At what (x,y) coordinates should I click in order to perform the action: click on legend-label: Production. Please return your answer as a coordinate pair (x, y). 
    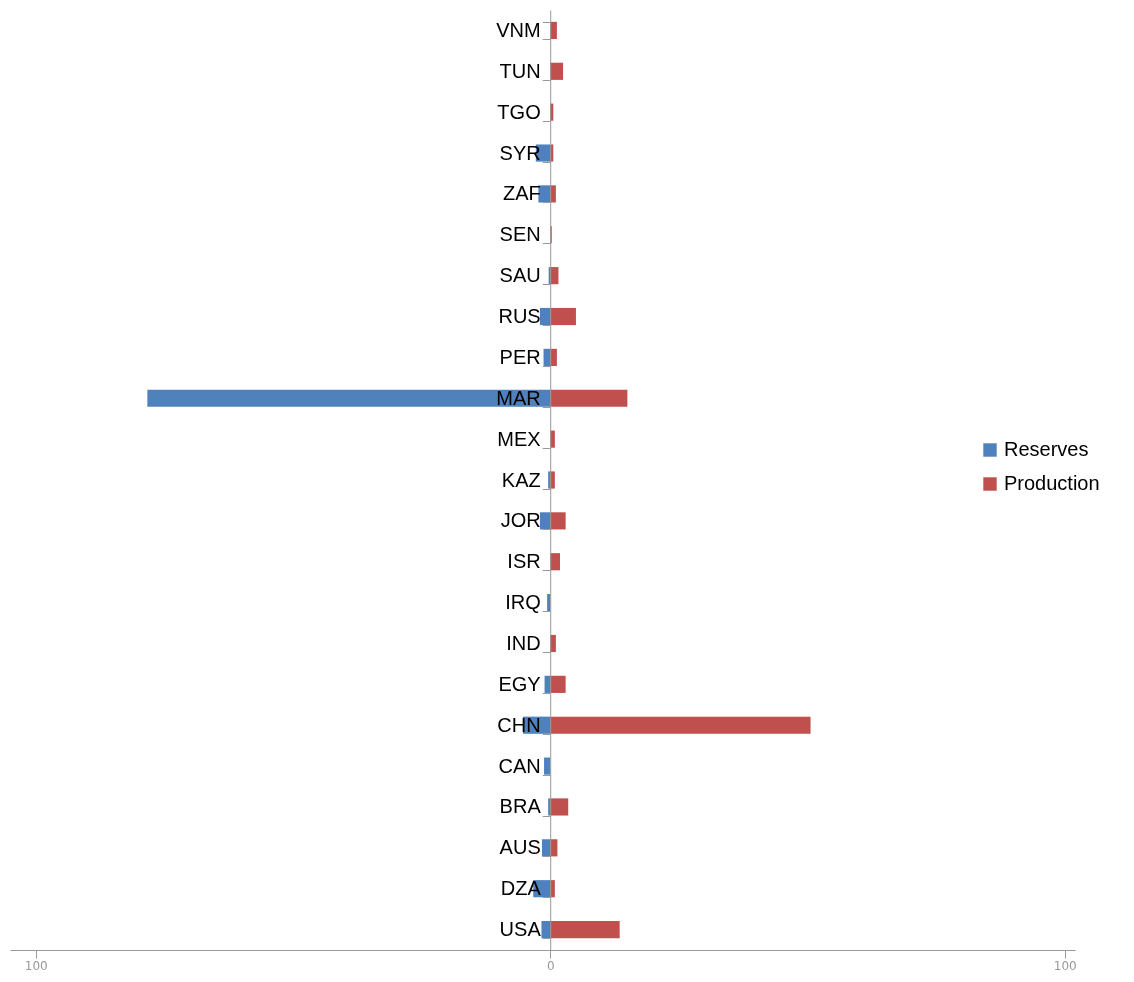
    Looking at the image, I should click on (1052, 483).